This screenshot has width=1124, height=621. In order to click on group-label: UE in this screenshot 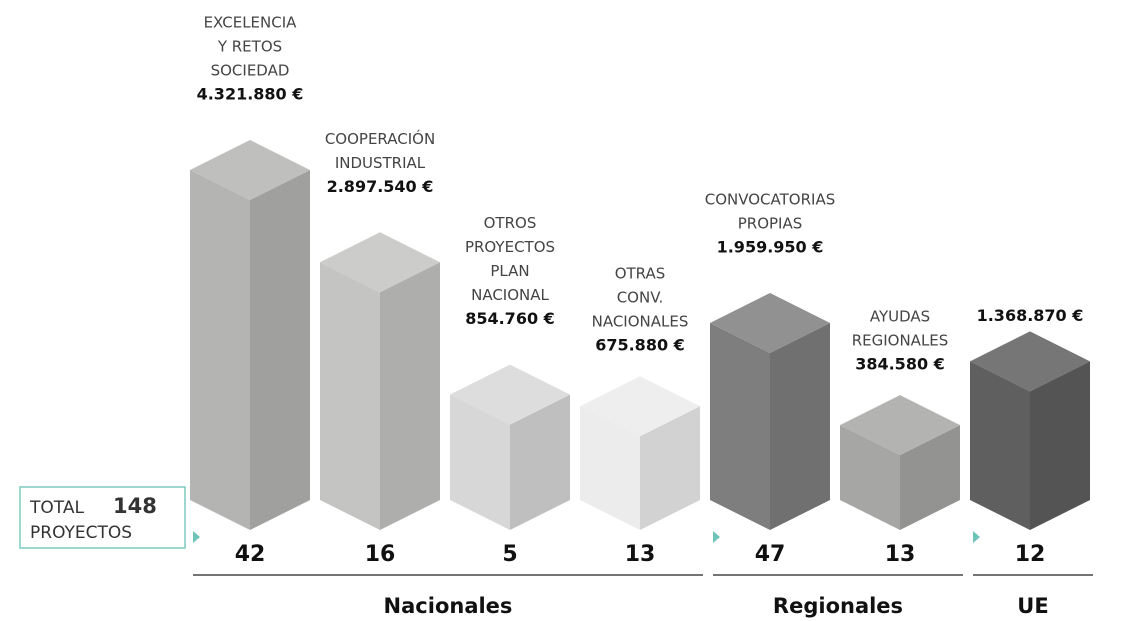, I will do `click(1032, 606)`.